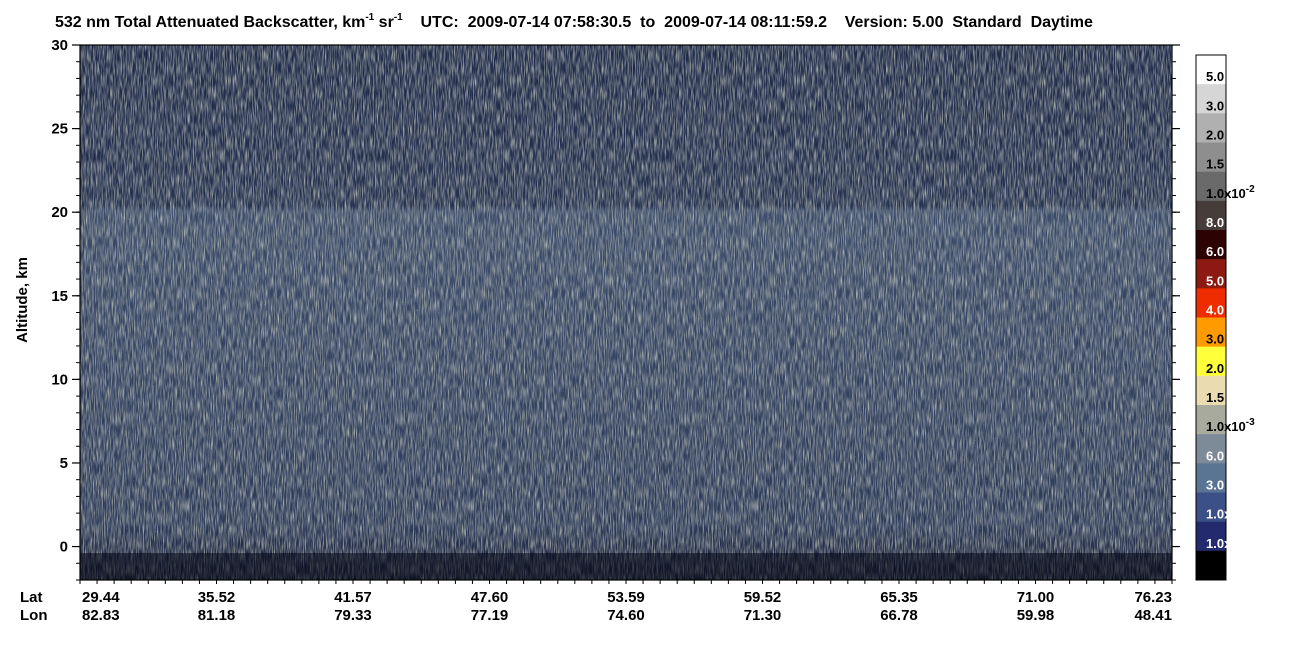 The width and height of the screenshot is (1300, 667). Describe the element at coordinates (59, 379) in the screenshot. I see `y-tick-label: 10` at that location.